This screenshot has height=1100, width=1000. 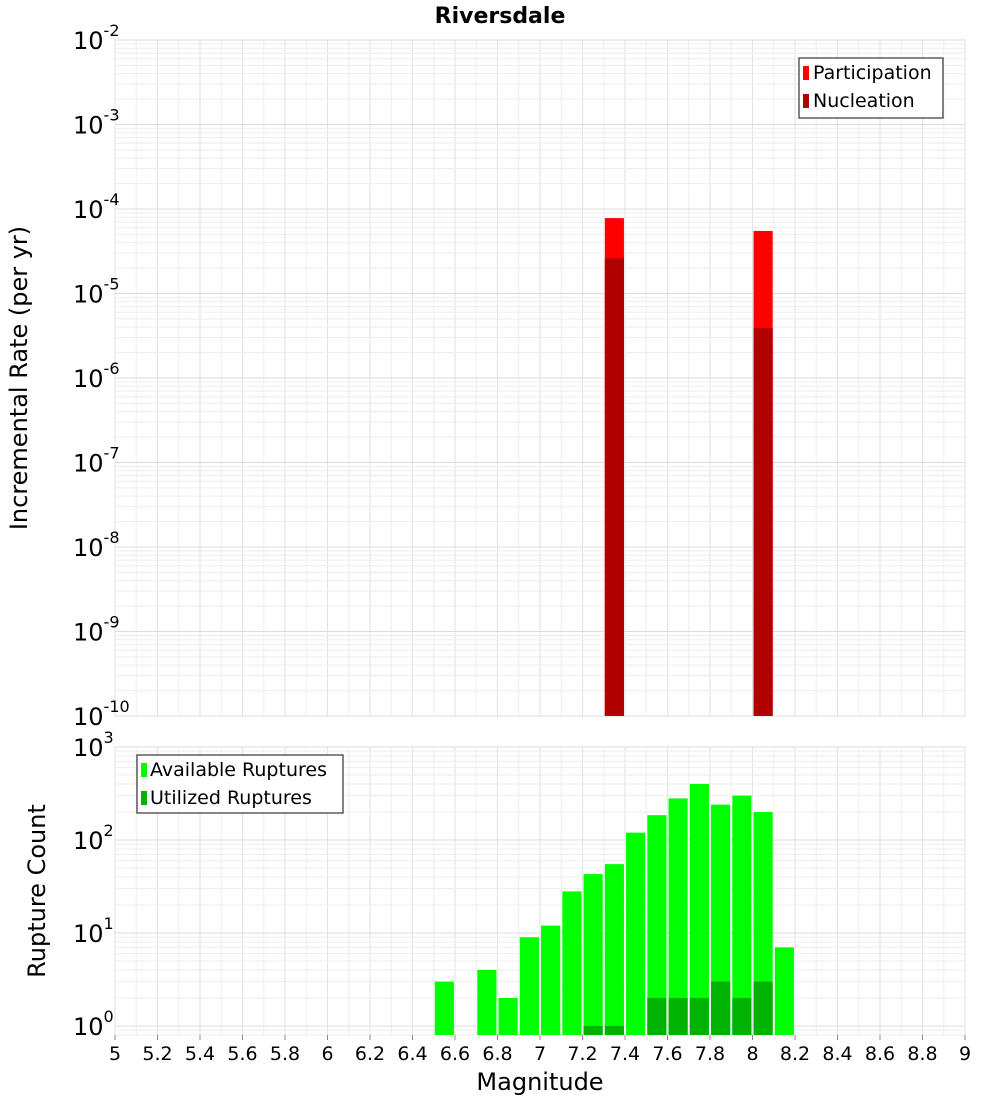 What do you see at coordinates (864, 101) in the screenshot?
I see `legend-label-nucleation: Nucleation` at bounding box center [864, 101].